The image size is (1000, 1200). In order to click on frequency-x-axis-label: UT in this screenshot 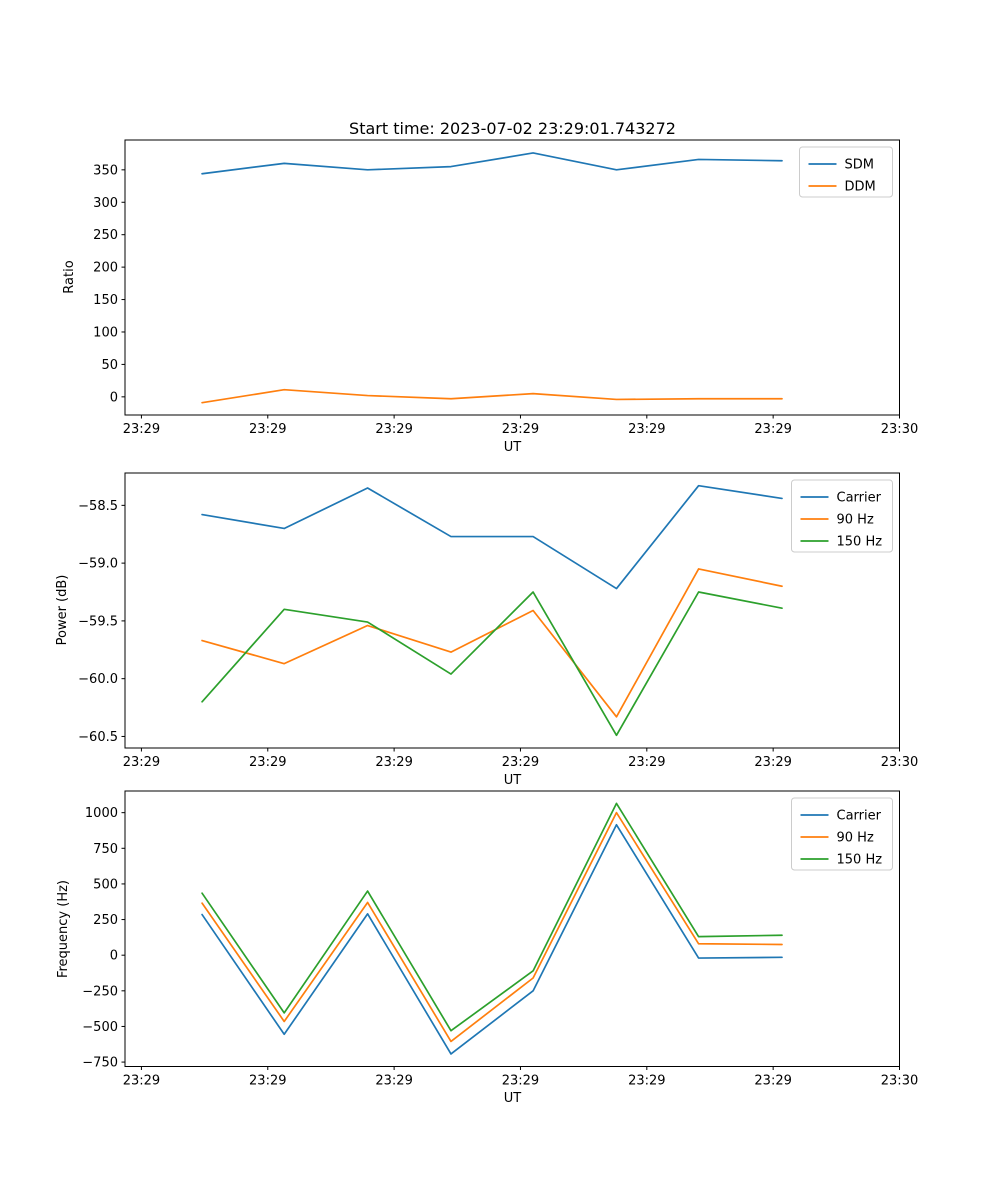, I will do `click(512, 1098)`.